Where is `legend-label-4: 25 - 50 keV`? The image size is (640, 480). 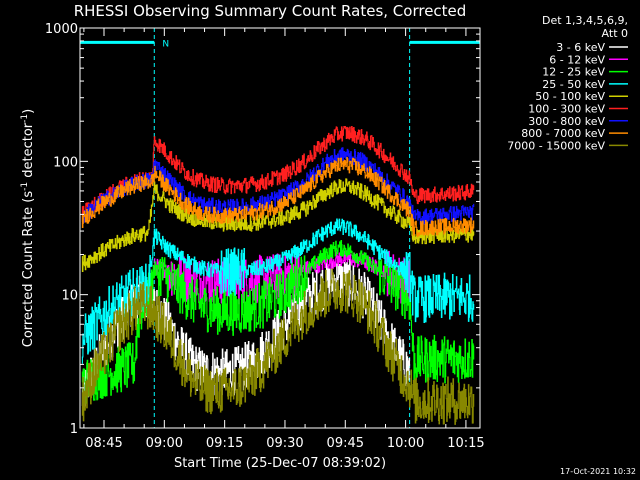
legend-label-4: 25 - 50 keV is located at coordinates (573, 84).